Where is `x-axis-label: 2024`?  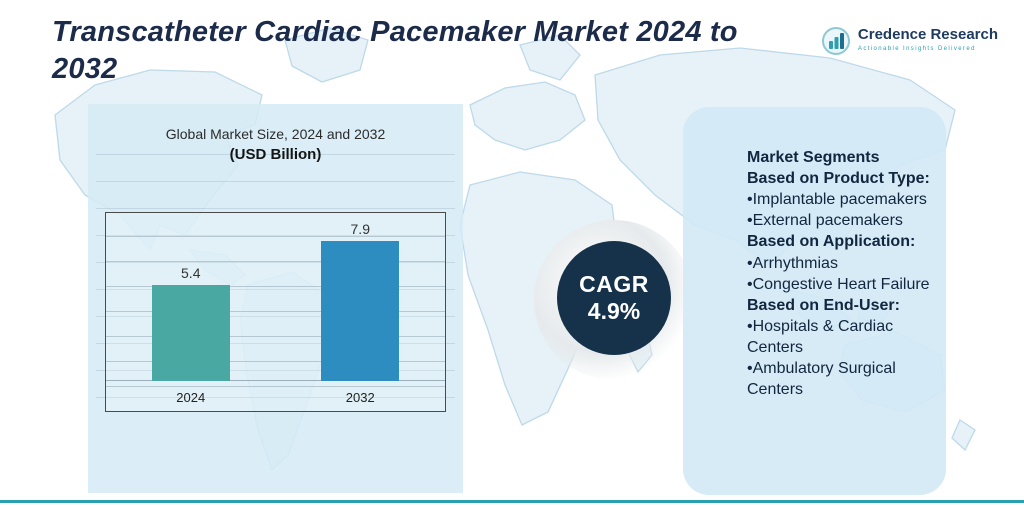 x-axis-label: 2024 is located at coordinates (191, 397).